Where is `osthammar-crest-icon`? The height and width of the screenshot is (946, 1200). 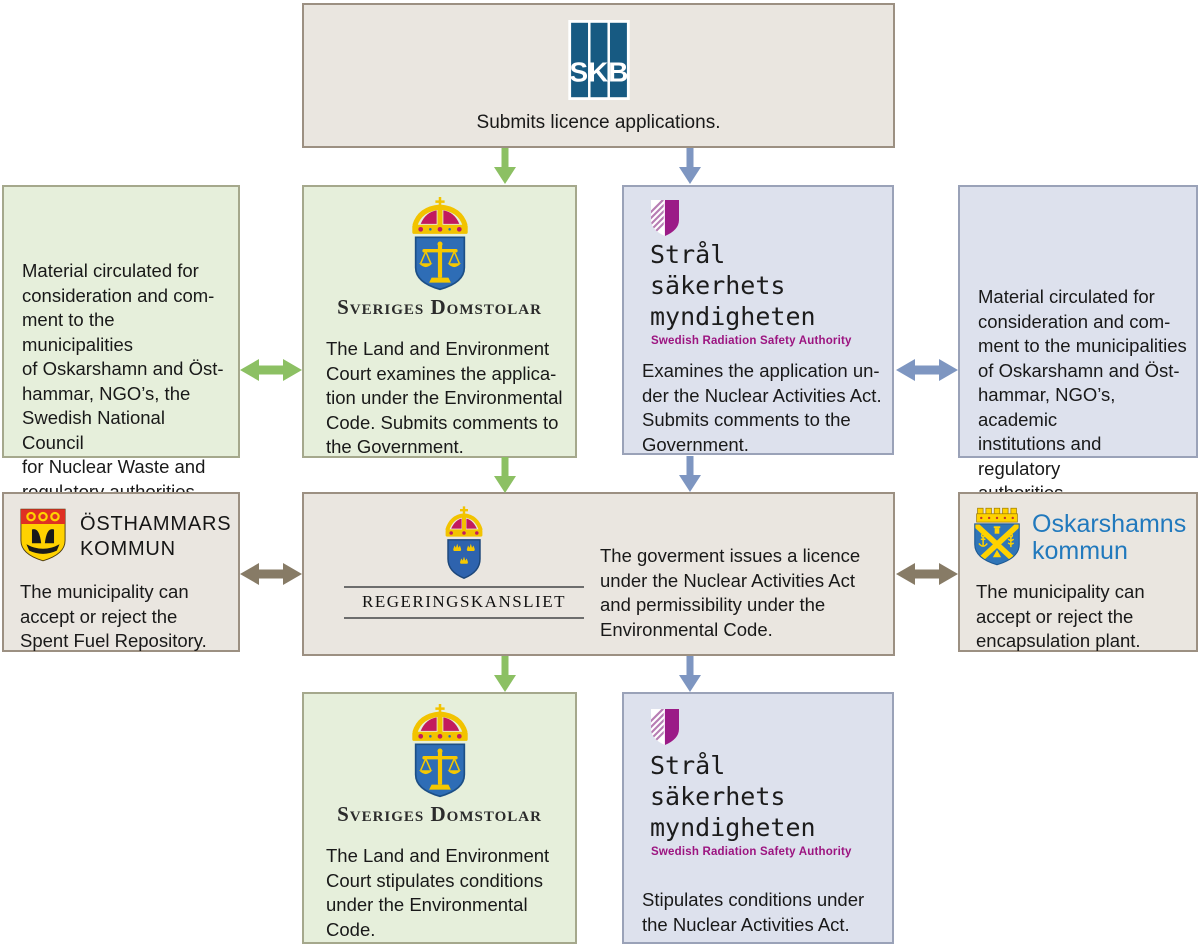
osthammar-crest-icon is located at coordinates (43, 535).